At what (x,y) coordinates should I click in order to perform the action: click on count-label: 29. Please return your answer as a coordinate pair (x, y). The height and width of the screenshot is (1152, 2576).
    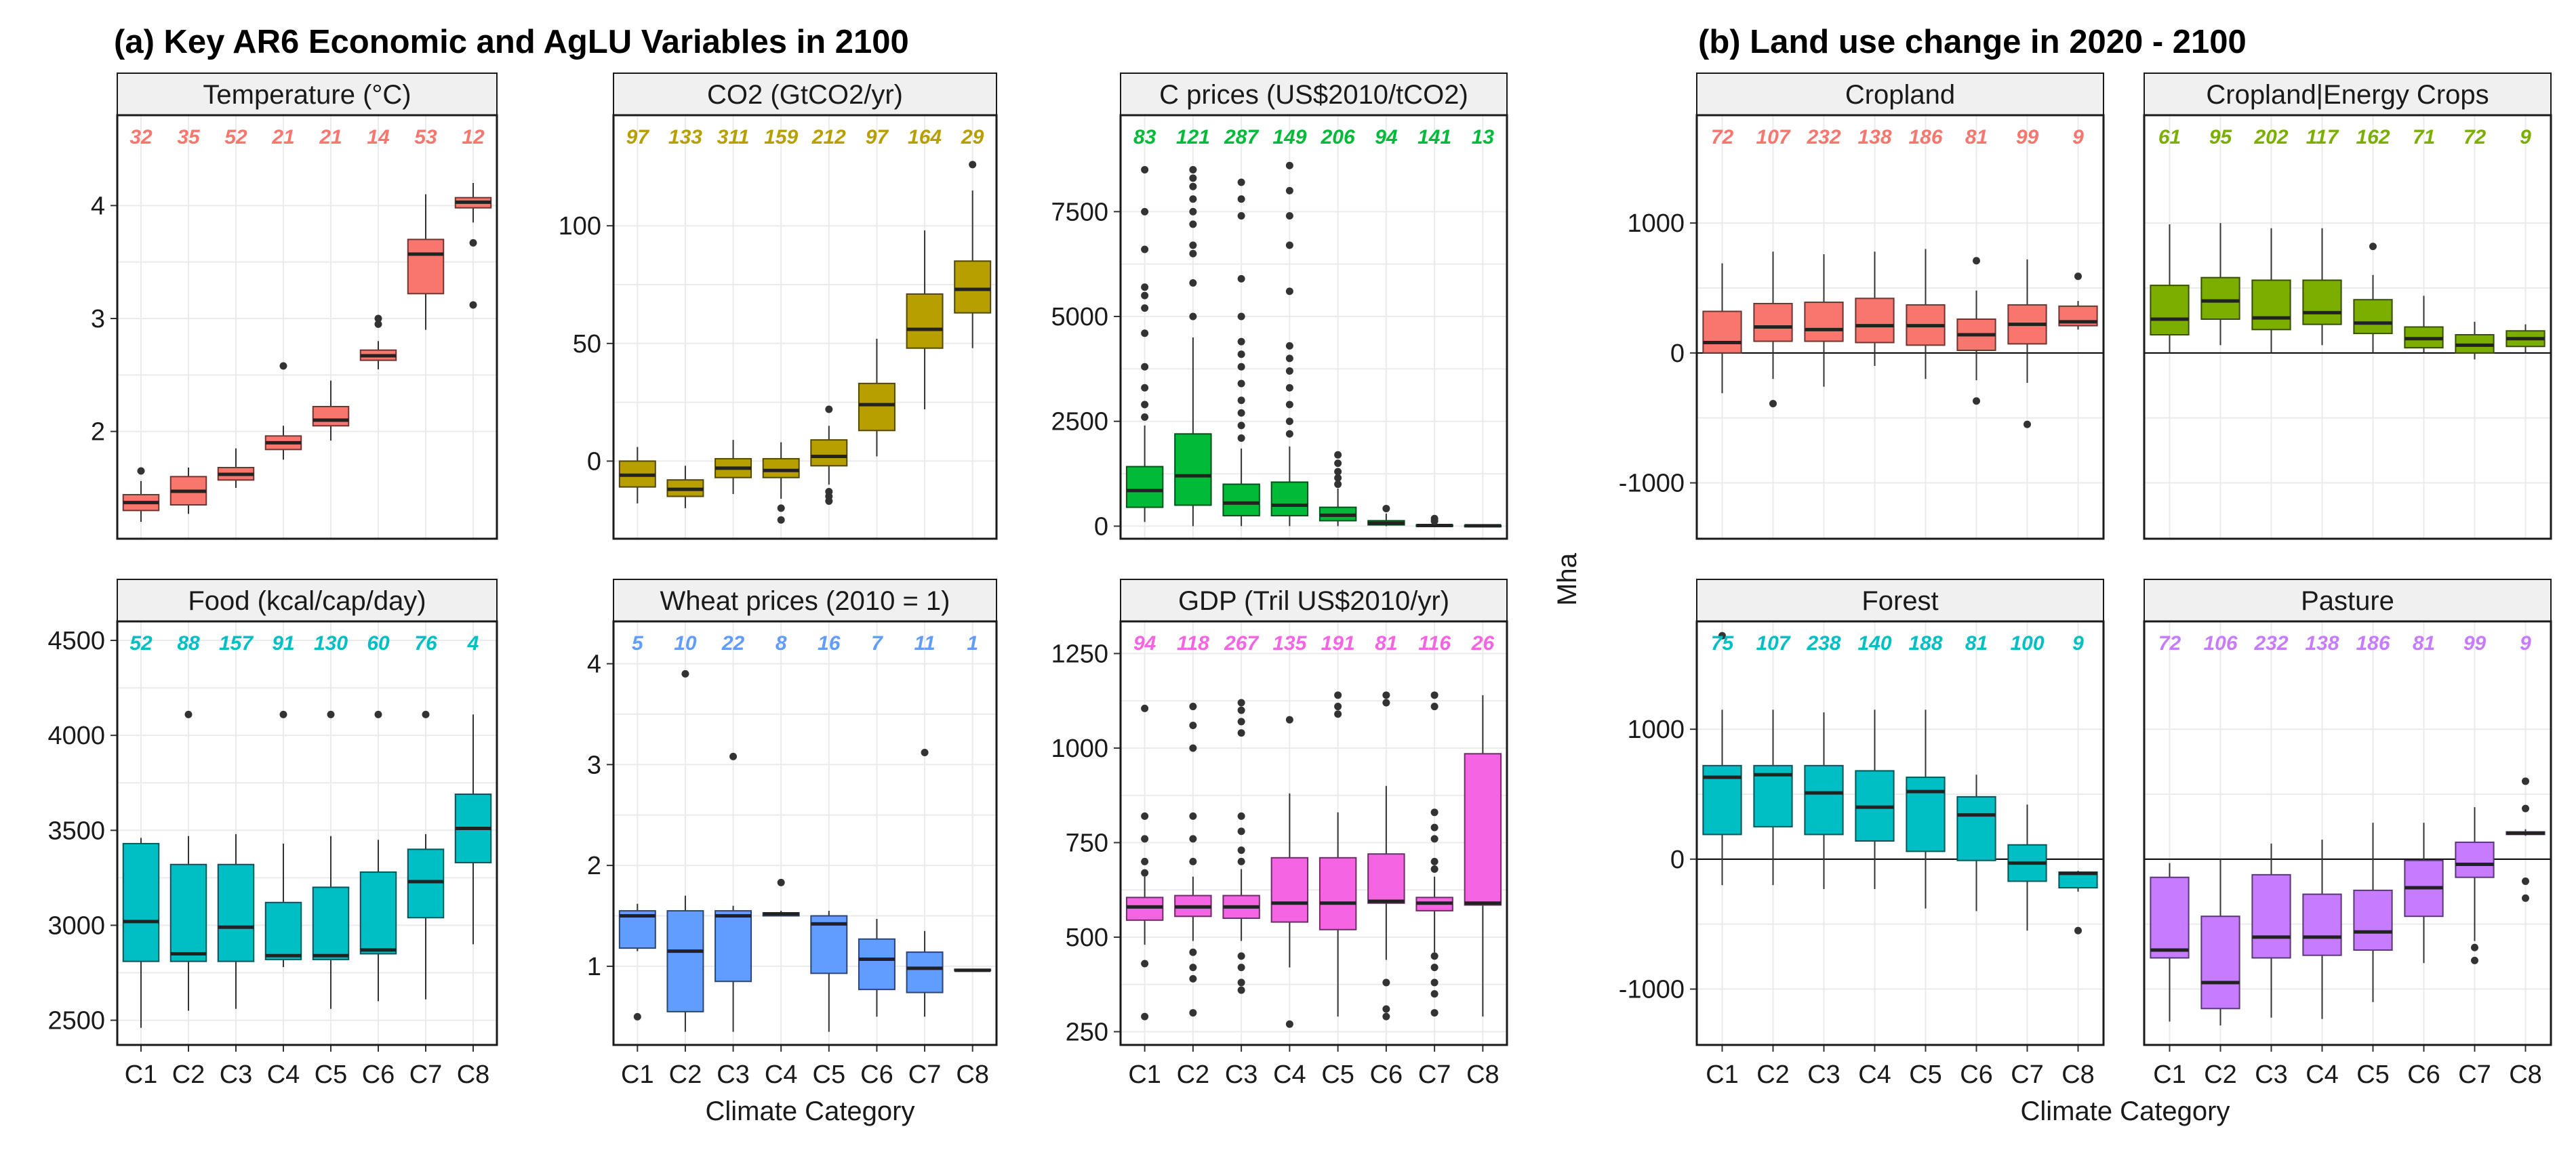
    Looking at the image, I should click on (972, 137).